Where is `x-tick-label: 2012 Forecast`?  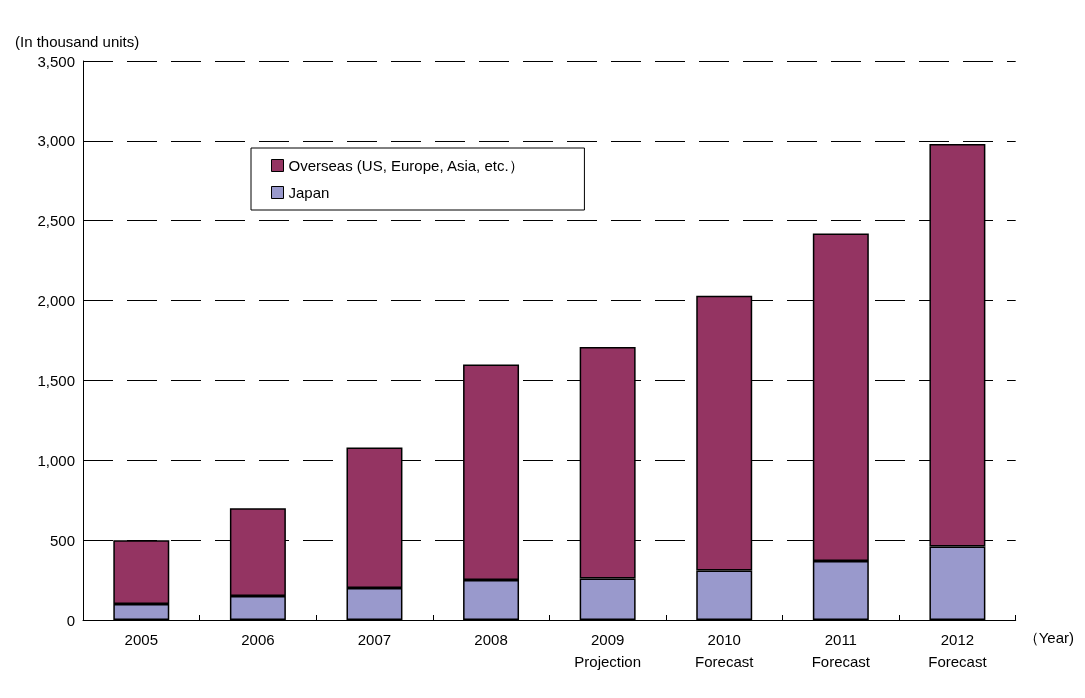 x-tick-label: 2012 Forecast is located at coordinates (958, 650).